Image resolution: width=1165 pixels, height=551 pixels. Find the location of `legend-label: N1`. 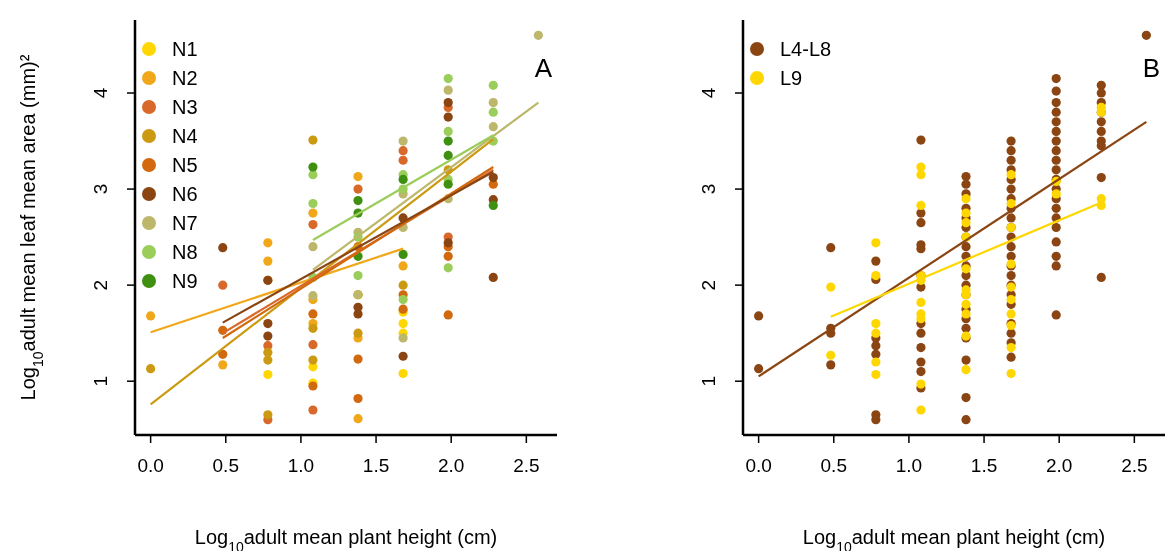

legend-label: N1 is located at coordinates (185, 49).